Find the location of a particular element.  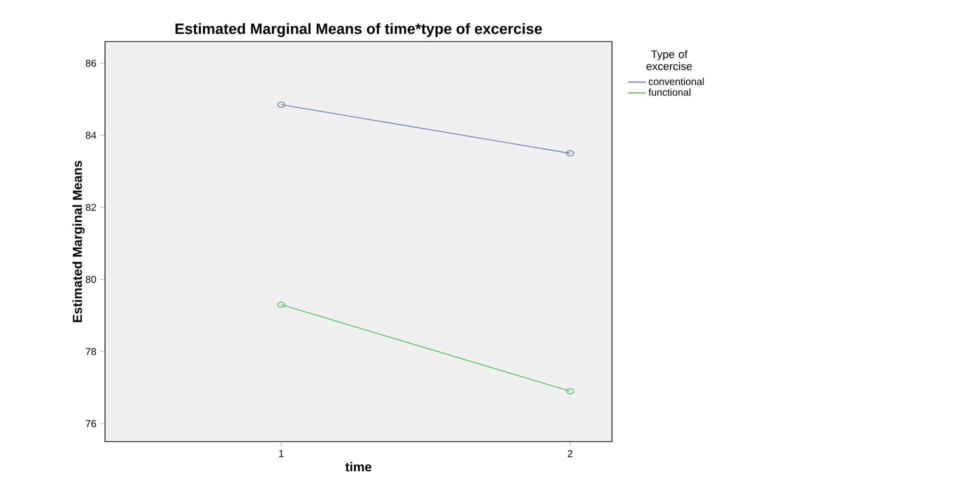

y-axis-title: Estimated Marginal Means is located at coordinates (78, 241).